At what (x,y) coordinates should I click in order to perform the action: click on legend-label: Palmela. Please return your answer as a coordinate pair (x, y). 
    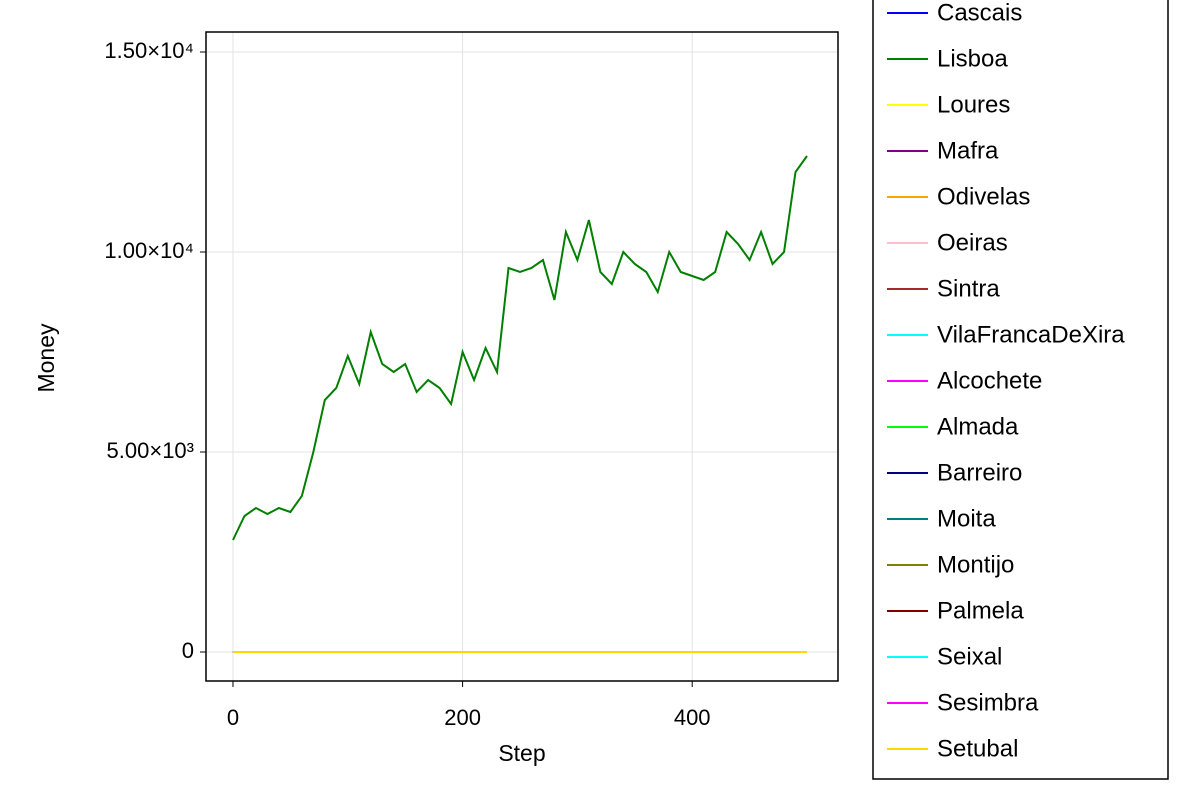
    Looking at the image, I should click on (980, 610).